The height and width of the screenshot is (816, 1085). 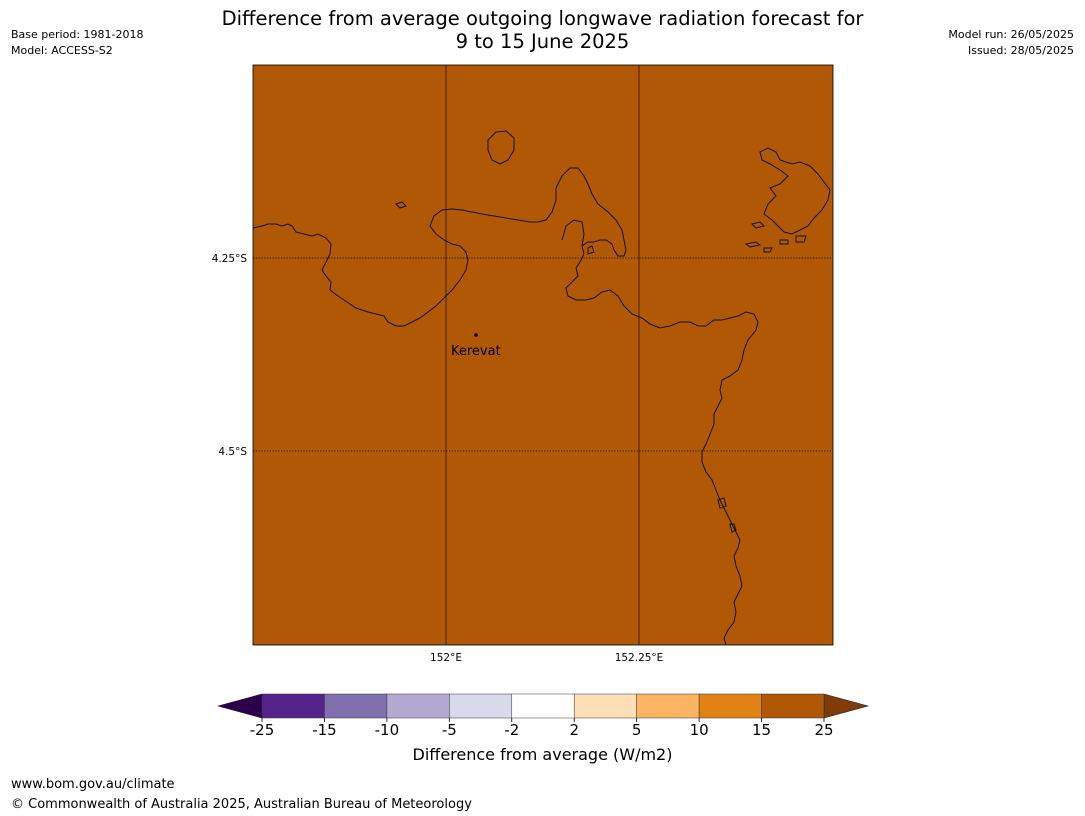 I want to click on issued-text: Issued: 28/05/2025, so click(x=1020, y=50).